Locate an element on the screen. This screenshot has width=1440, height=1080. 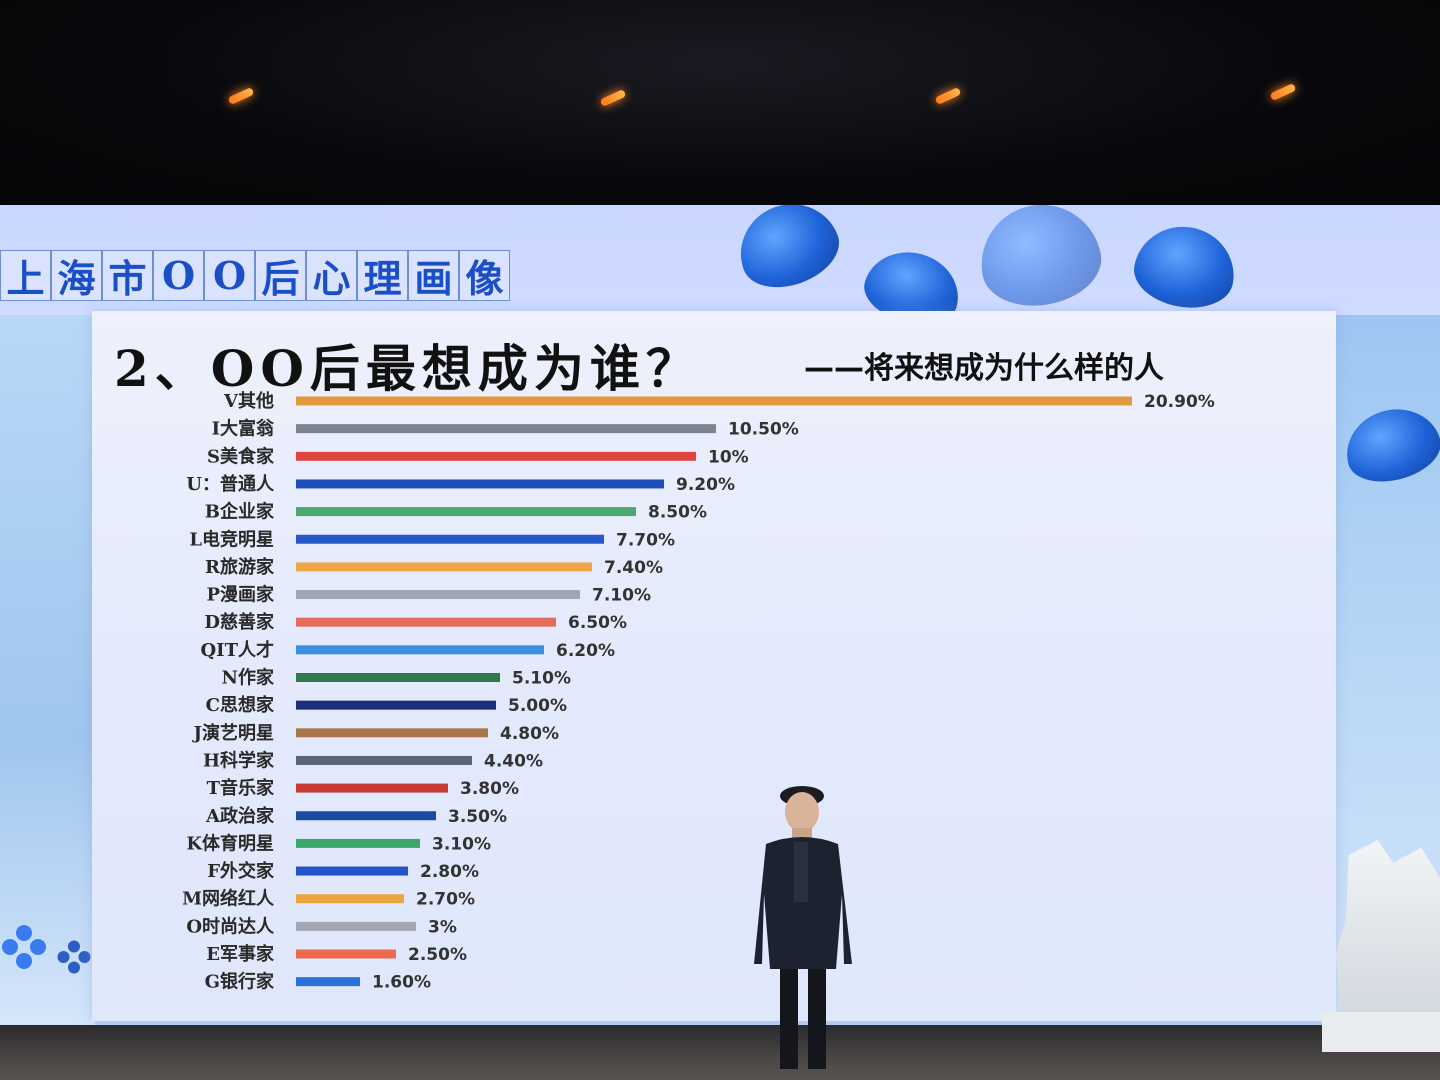
banner-char: 后 is located at coordinates (280, 275).